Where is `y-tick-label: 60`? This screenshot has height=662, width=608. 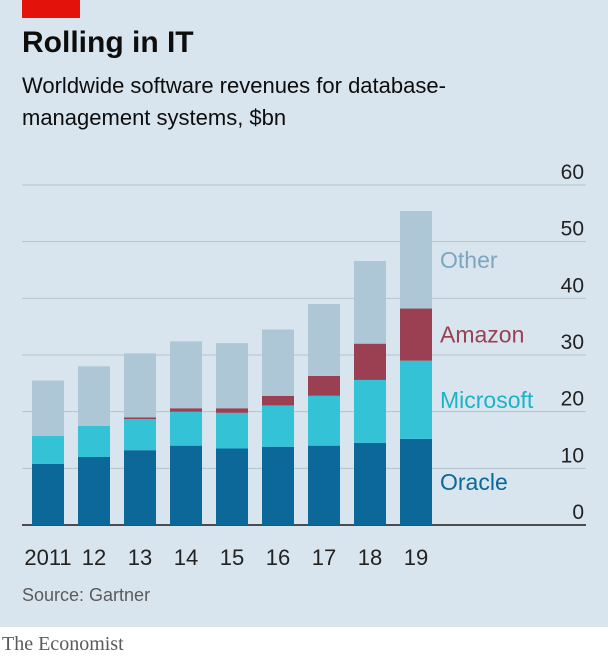
y-tick-label: 60 is located at coordinates (572, 172).